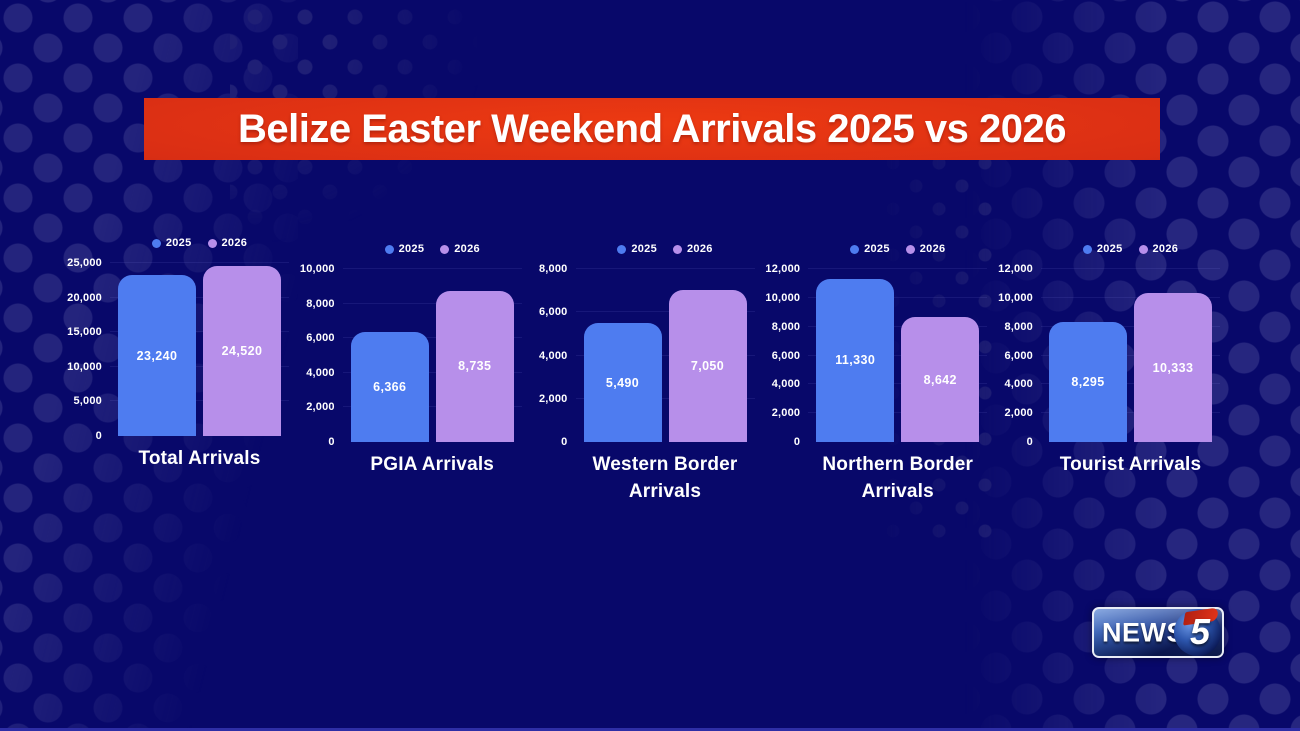 The width and height of the screenshot is (1300, 731). I want to click on bar-2025-northern-border-arrivals: 11,330, so click(855, 360).